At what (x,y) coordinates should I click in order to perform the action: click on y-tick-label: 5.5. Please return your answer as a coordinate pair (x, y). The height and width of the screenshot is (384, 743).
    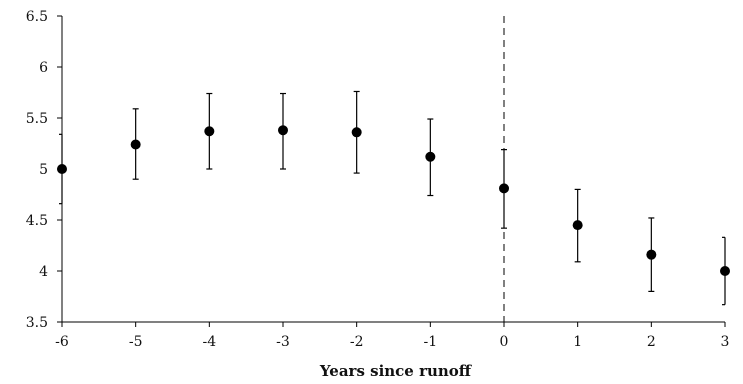
    Looking at the image, I should click on (37, 119).